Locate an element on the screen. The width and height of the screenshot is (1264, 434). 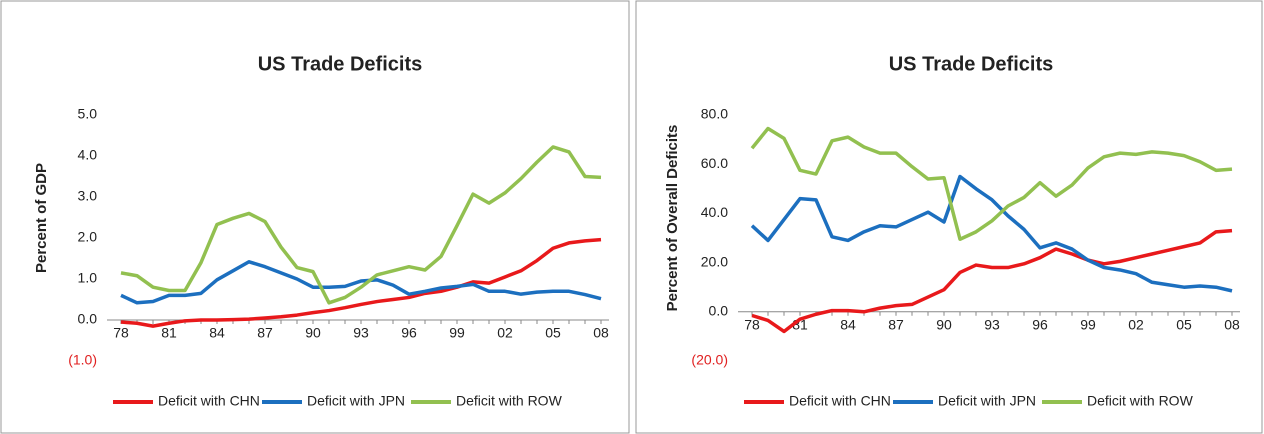
y-tick-label: 80.0 is located at coordinates (714, 114).